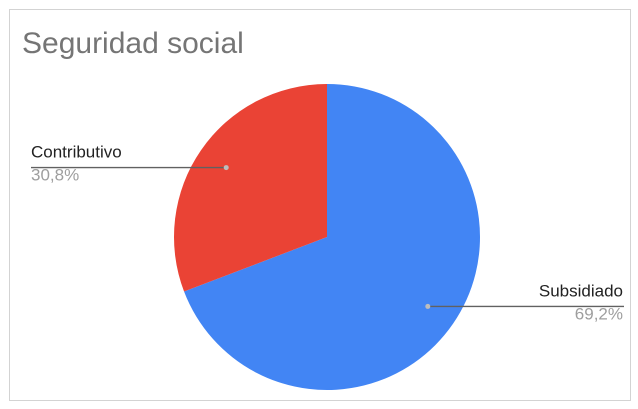 Image resolution: width=638 pixels, height=409 pixels. What do you see at coordinates (250, 188) in the screenshot?
I see `pie-slice-contributivo` at bounding box center [250, 188].